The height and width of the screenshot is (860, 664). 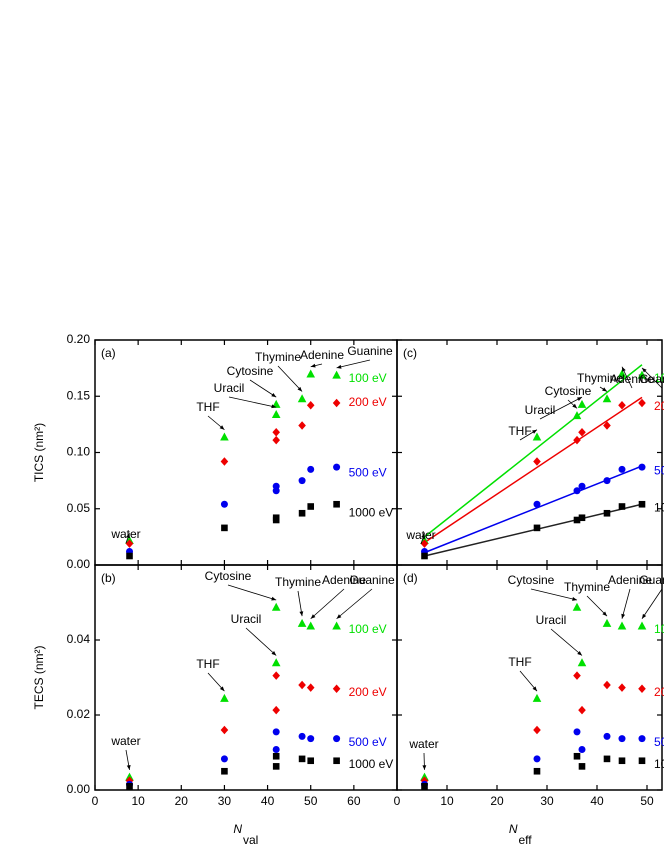 I want to click on molecule-label: Cytosine, so click(x=531, y=580).